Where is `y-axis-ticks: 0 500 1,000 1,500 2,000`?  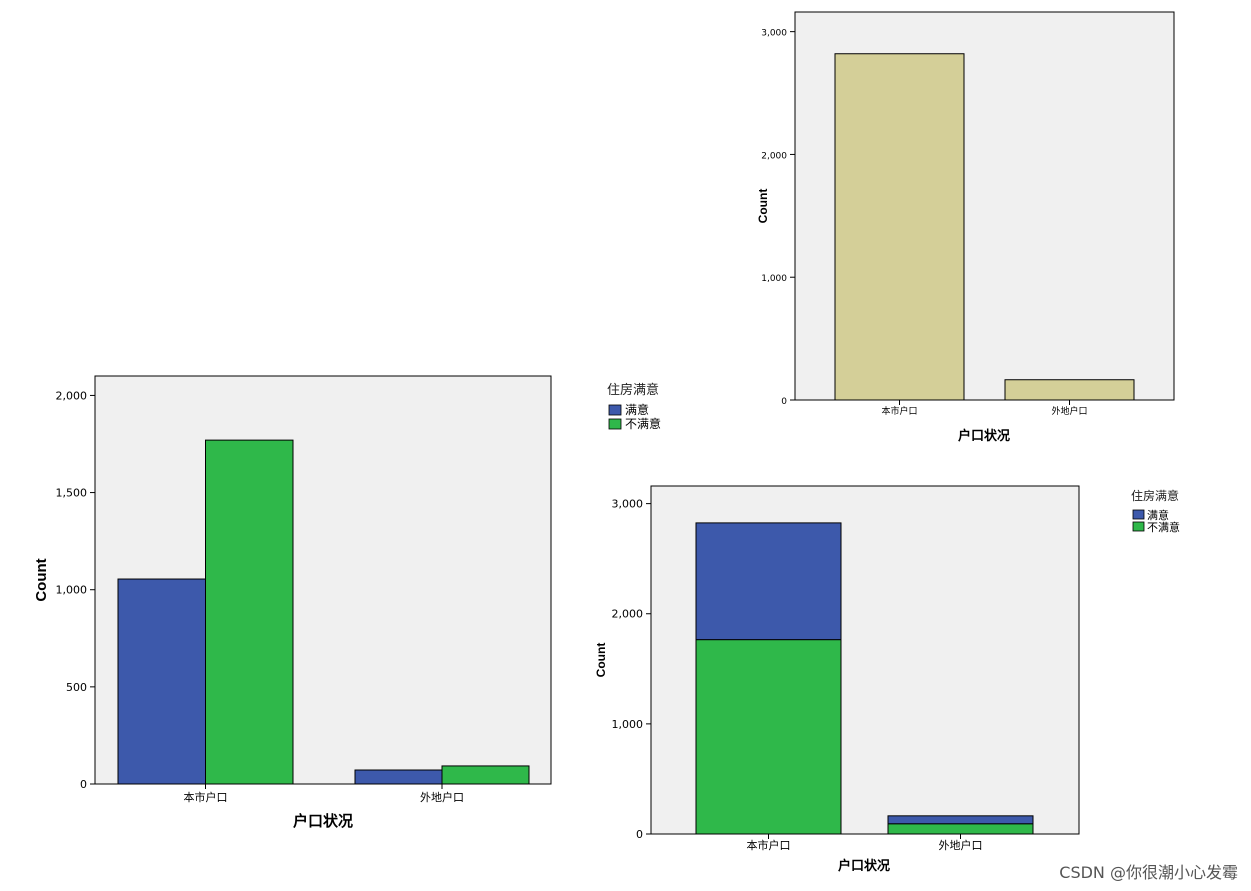
y-axis-ticks: 0 500 1,000 1,500 2,000 is located at coordinates (75, 590).